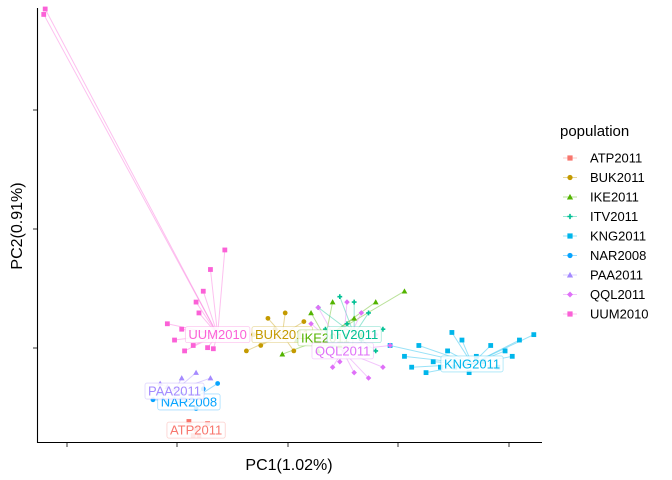  I want to click on label-paa2011: PAA2011, so click(174, 391).